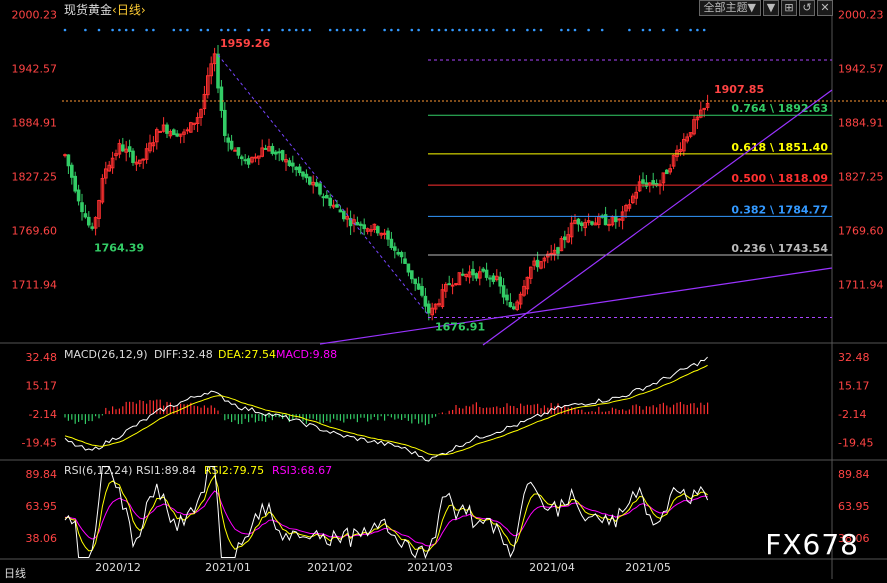 Image resolution: width=887 pixels, height=583 pixels. Describe the element at coordinates (88, 10) in the screenshot. I see `instrument-name: 现货黄金` at that location.